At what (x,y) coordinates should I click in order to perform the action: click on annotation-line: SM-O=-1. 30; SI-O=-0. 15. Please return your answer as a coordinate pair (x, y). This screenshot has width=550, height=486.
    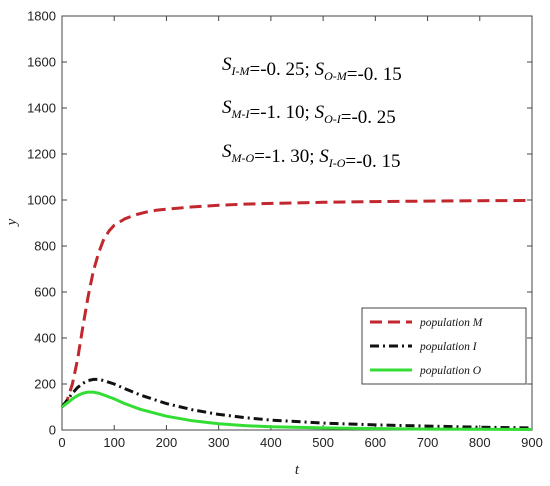
    Looking at the image, I should click on (311, 156).